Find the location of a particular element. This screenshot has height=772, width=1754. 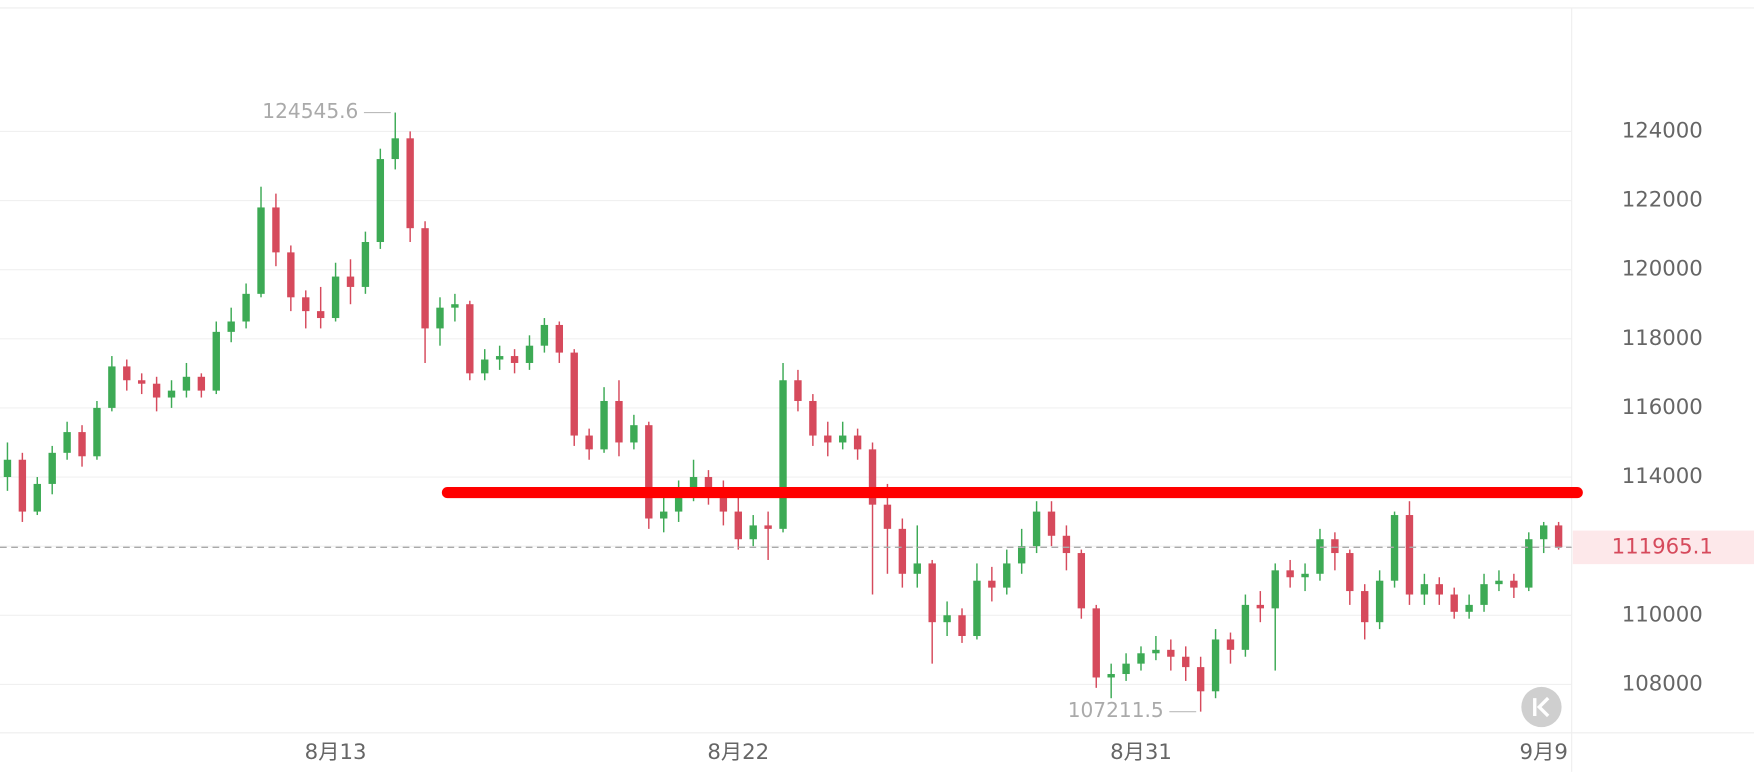

y-tick-label: 110000 is located at coordinates (1662, 614).